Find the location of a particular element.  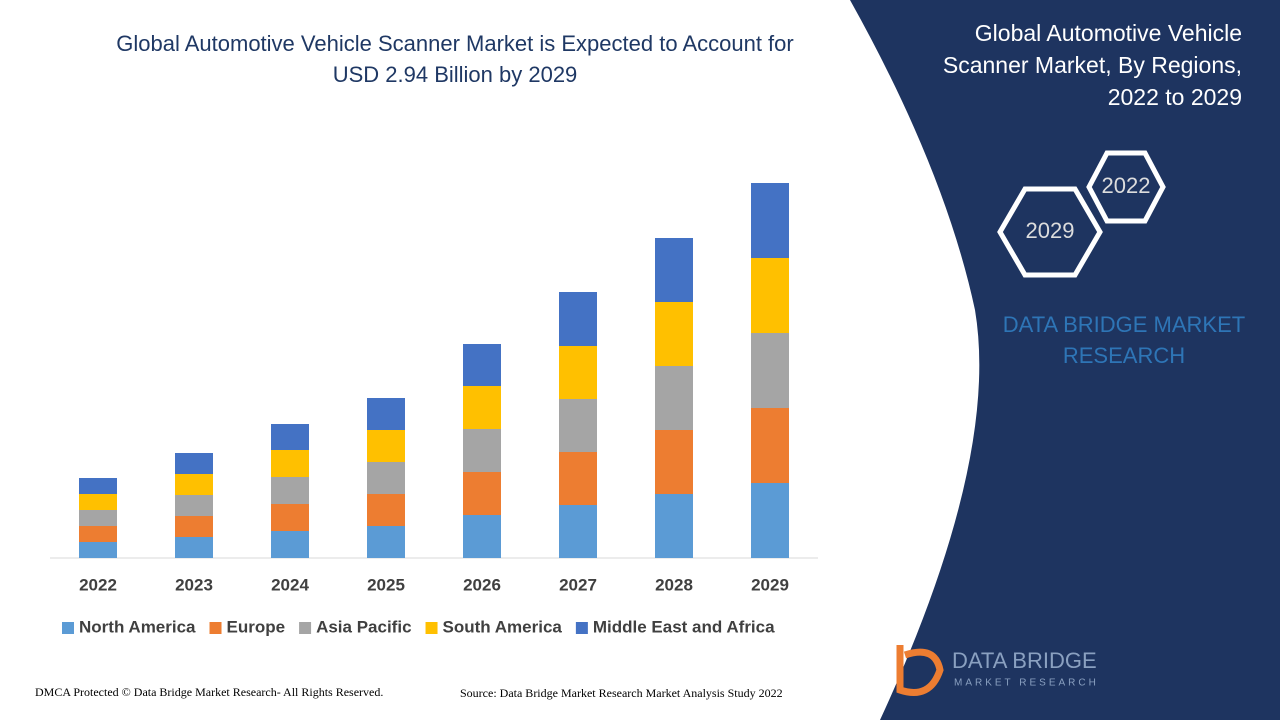

brand-text: DATA BRIDGE MARKET is located at coordinates (1124, 324).